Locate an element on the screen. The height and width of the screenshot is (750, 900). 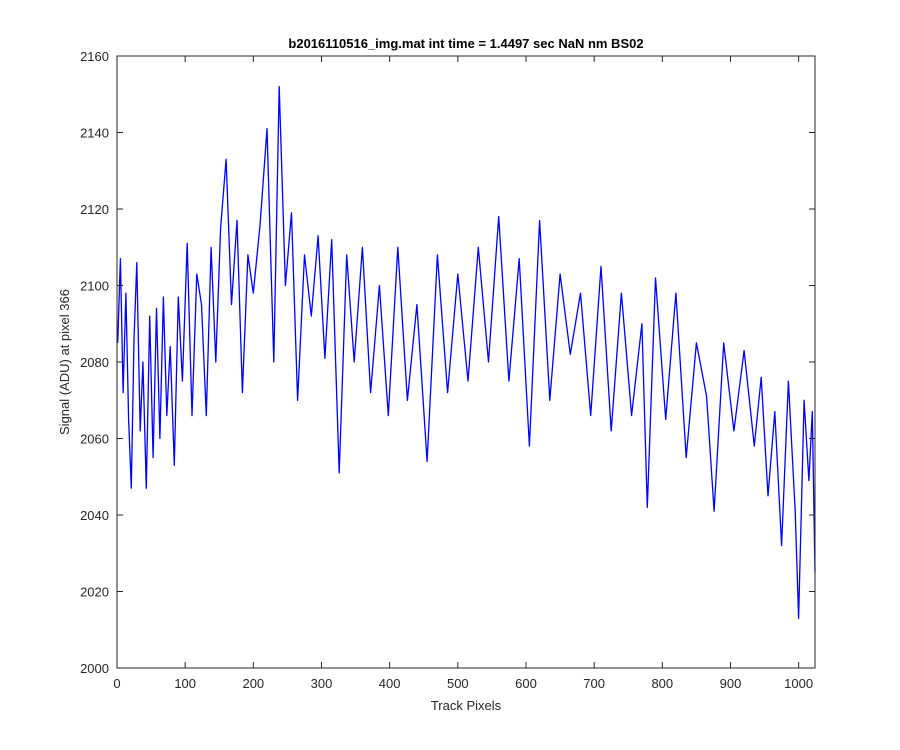
y-tick-label: 2060 is located at coordinates (94, 439).